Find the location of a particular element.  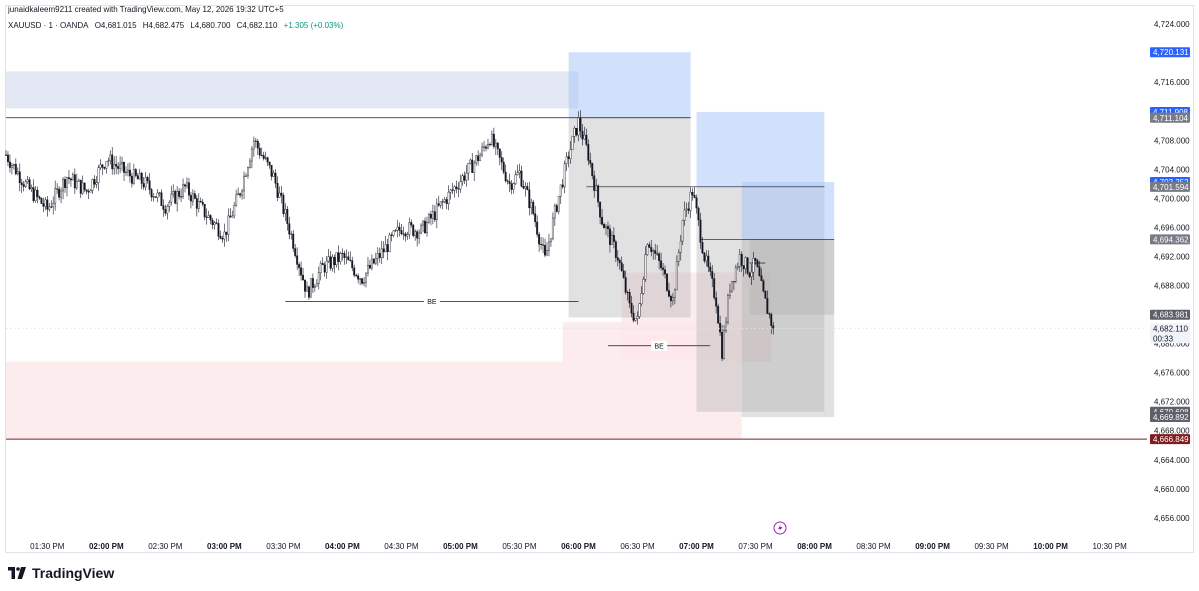

time-tick-label: 03:30 PM is located at coordinates (283, 546).